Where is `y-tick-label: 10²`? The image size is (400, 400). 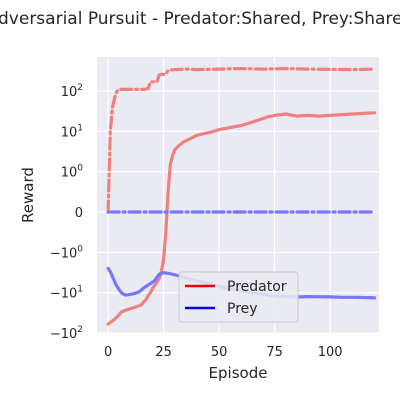
y-tick-label: 10² is located at coordinates (72, 91).